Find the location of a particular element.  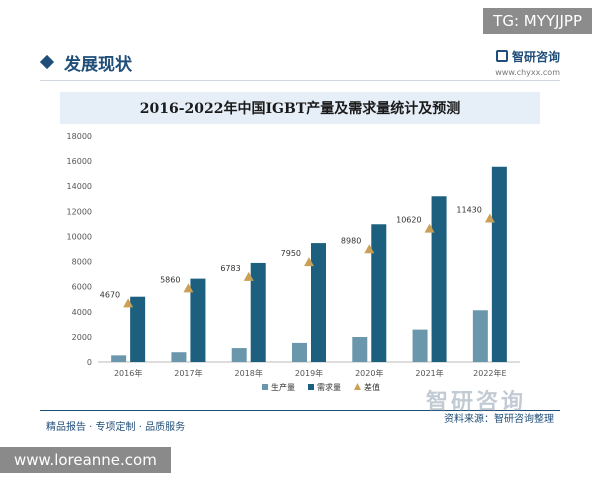

section-header: 发展现状 智研咨询 www.chyxx.com is located at coordinates (299, 64).